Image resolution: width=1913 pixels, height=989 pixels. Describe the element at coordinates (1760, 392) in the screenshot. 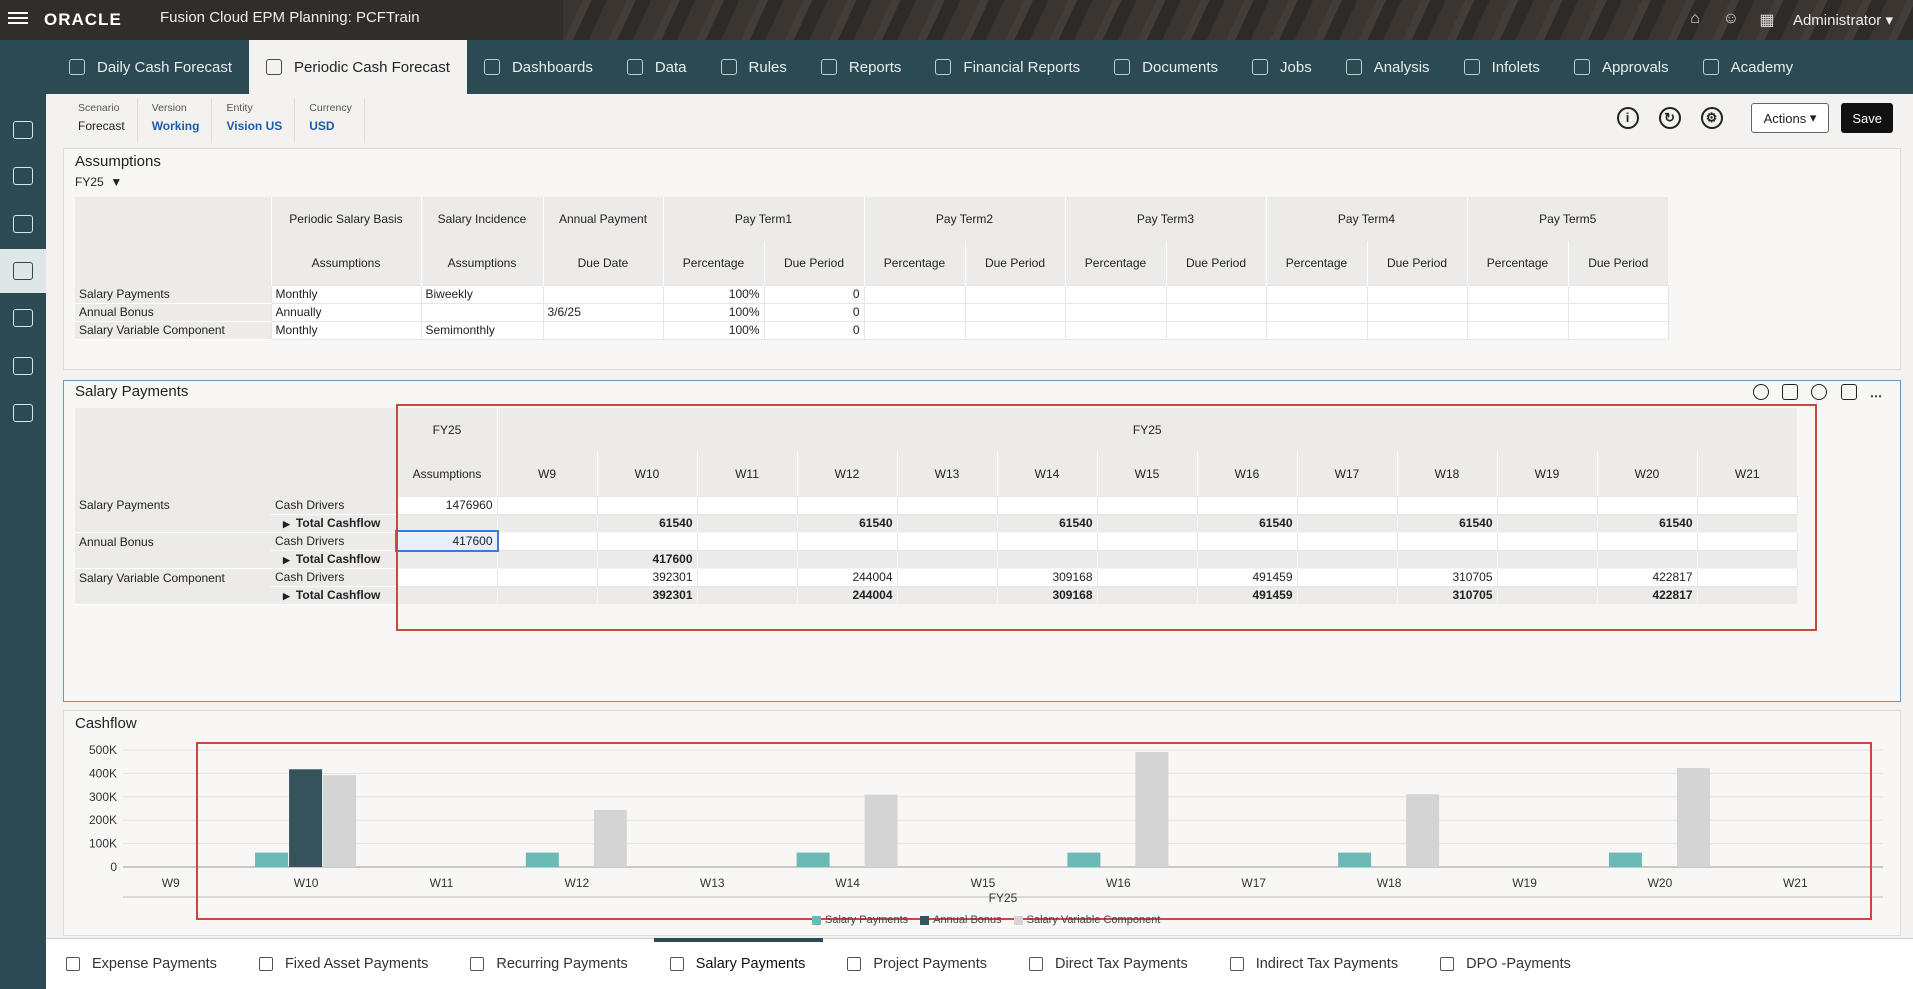

I see `panel-info-icon` at that location.